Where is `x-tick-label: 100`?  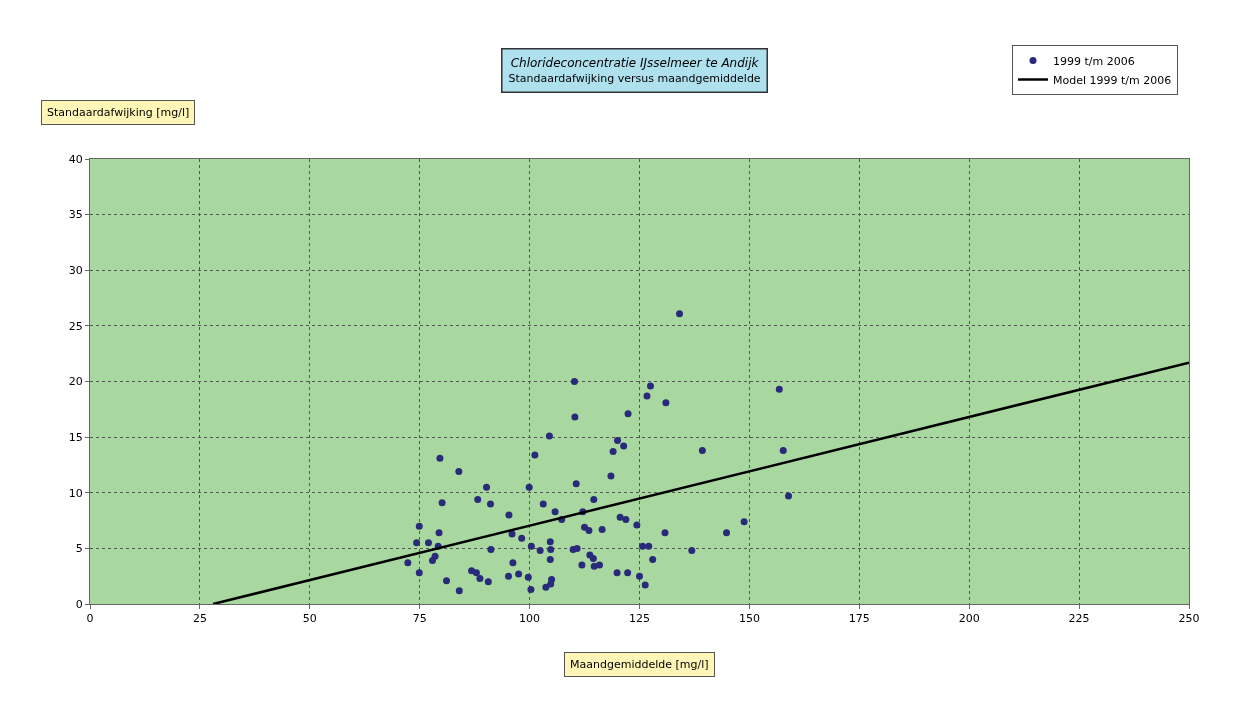 x-tick-label: 100 is located at coordinates (530, 619).